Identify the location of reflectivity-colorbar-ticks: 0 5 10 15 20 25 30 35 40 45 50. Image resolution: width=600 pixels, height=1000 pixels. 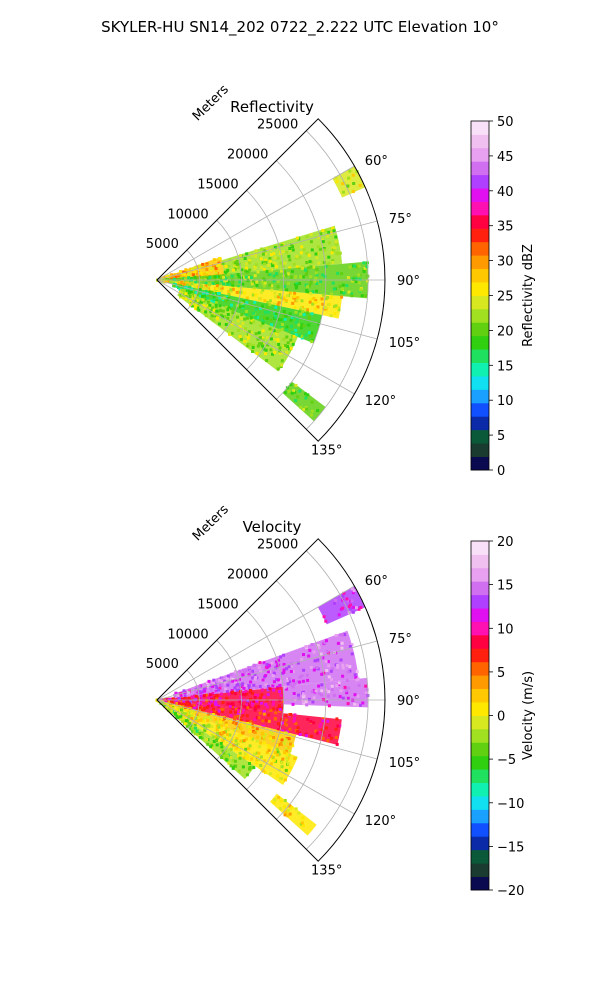
(505, 297).